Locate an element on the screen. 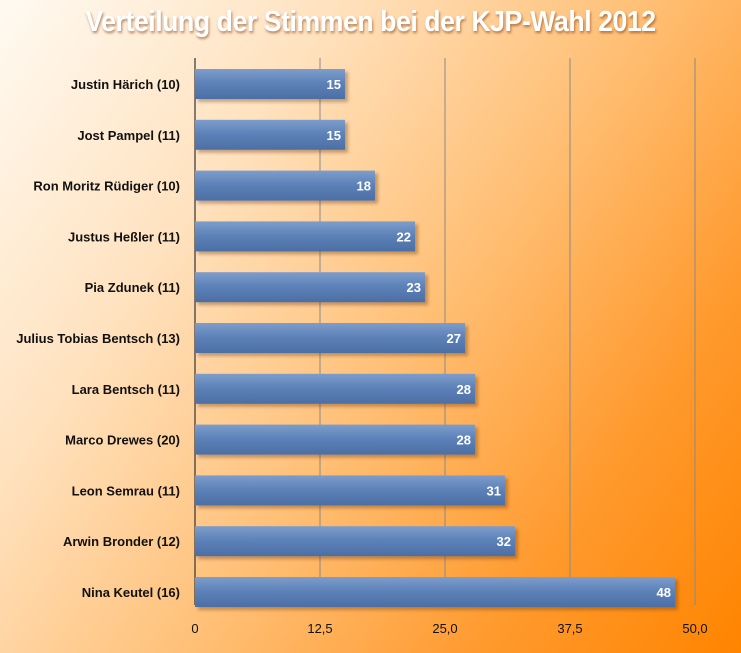 The image size is (741, 653). category-label: Julius Tobias Bentsch (13) is located at coordinates (98, 338).